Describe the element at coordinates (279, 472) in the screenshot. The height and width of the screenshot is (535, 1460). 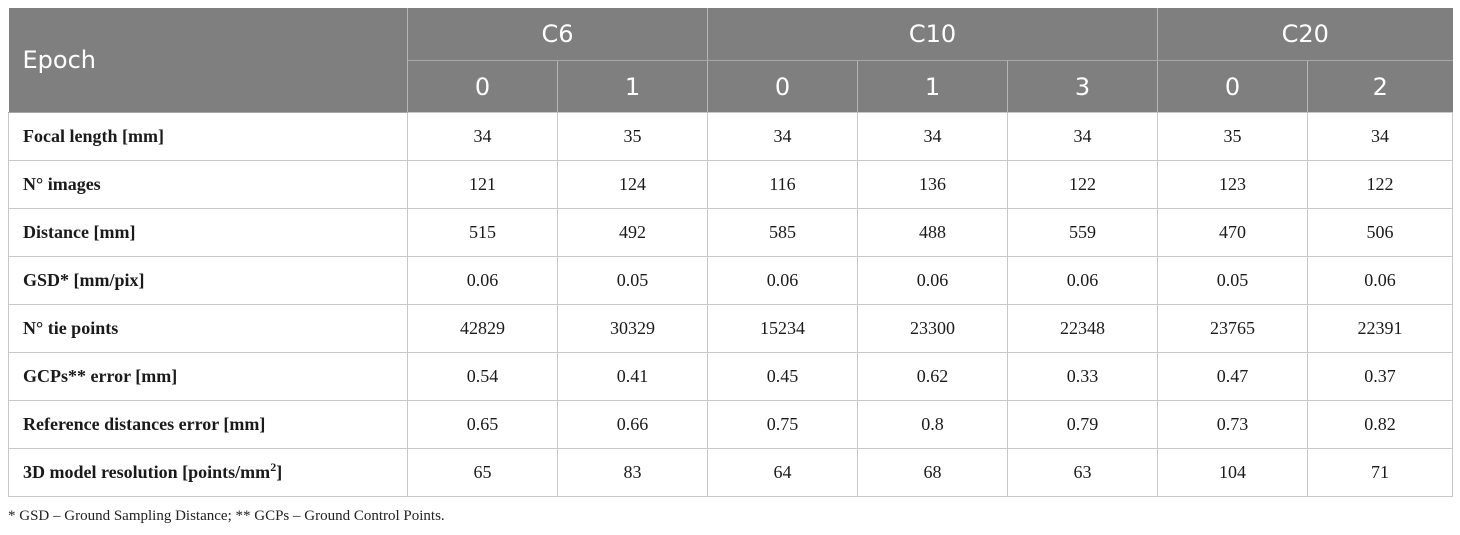
I see `row-label-suffix: ]` at that location.